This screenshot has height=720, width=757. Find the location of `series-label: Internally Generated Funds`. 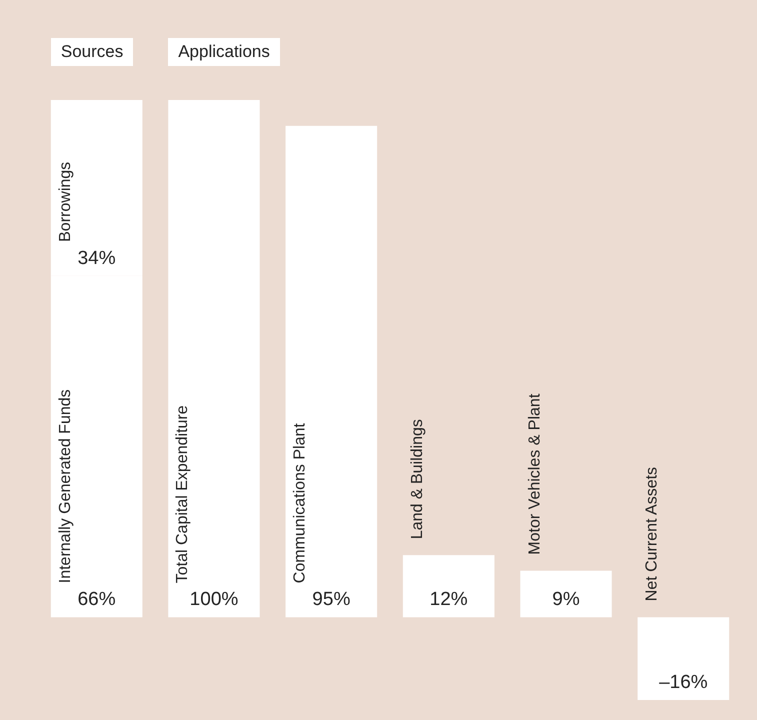

series-label: Internally Generated Funds is located at coordinates (65, 486).